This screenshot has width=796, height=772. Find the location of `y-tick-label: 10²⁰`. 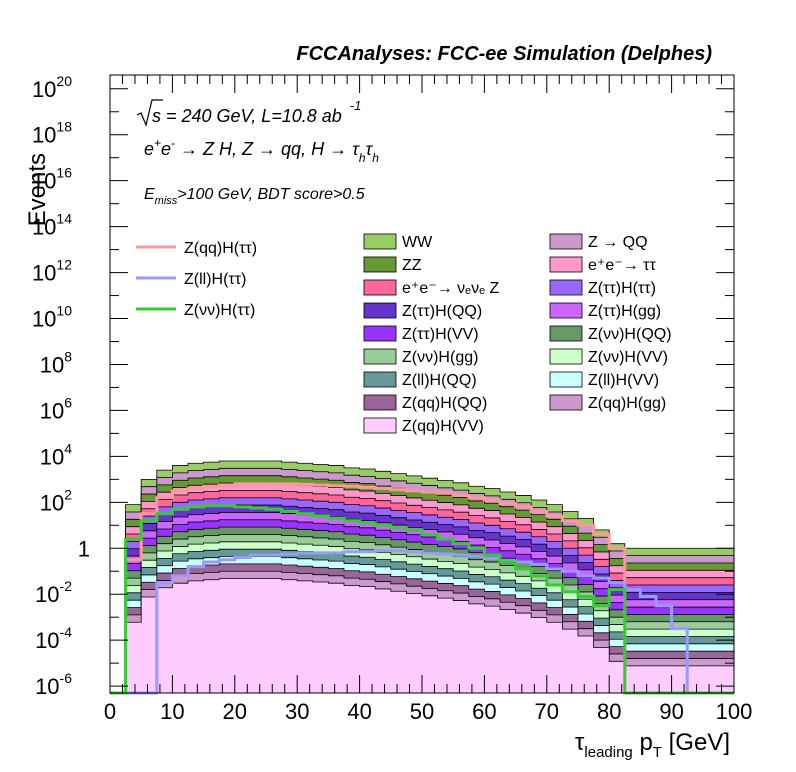

y-tick-label: 10²⁰ is located at coordinates (52, 87).